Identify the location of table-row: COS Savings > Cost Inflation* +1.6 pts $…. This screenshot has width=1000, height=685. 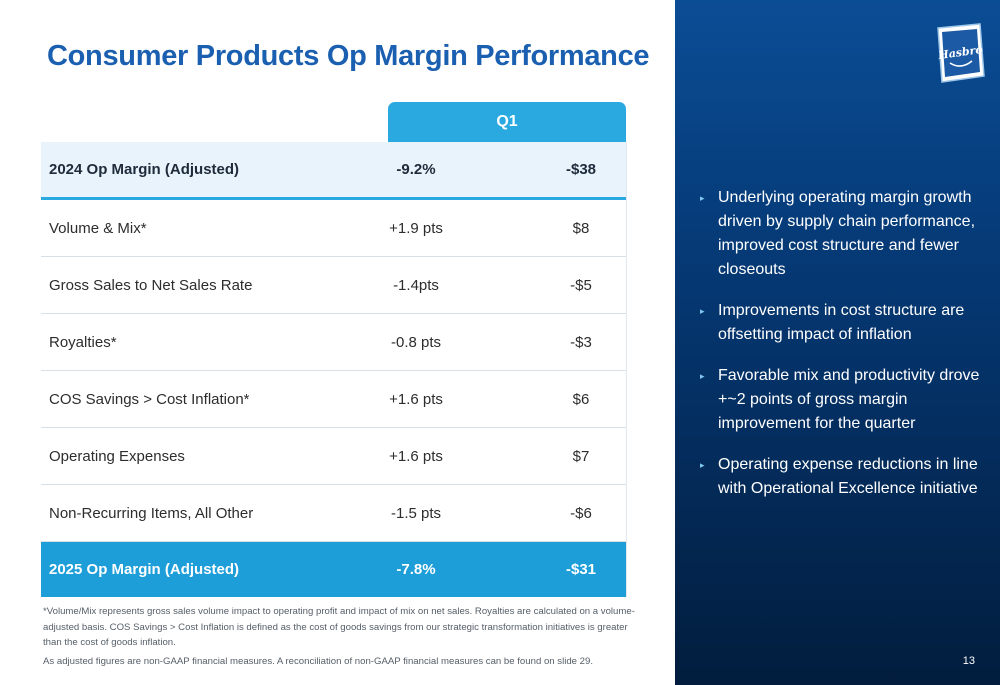
(333, 399).